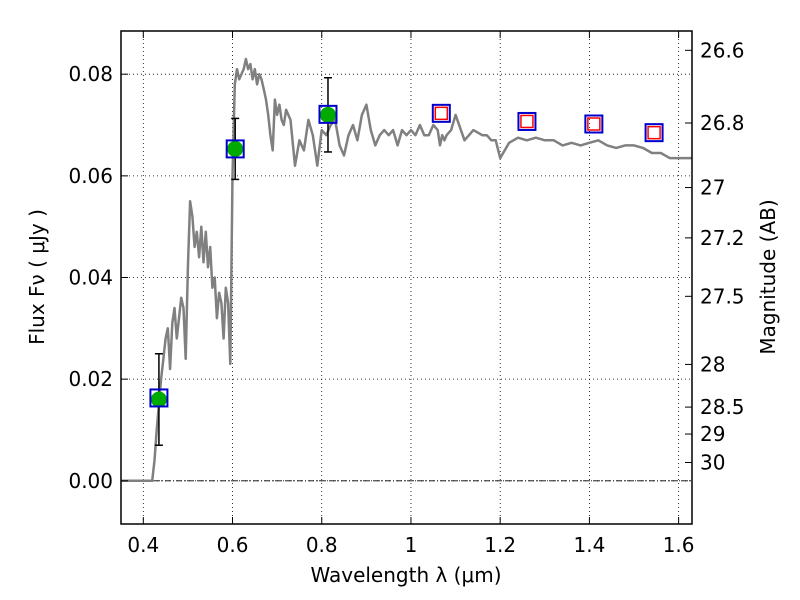 The image size is (800, 600). I want to click on magnitude-tick-label: 27.5, so click(722, 296).